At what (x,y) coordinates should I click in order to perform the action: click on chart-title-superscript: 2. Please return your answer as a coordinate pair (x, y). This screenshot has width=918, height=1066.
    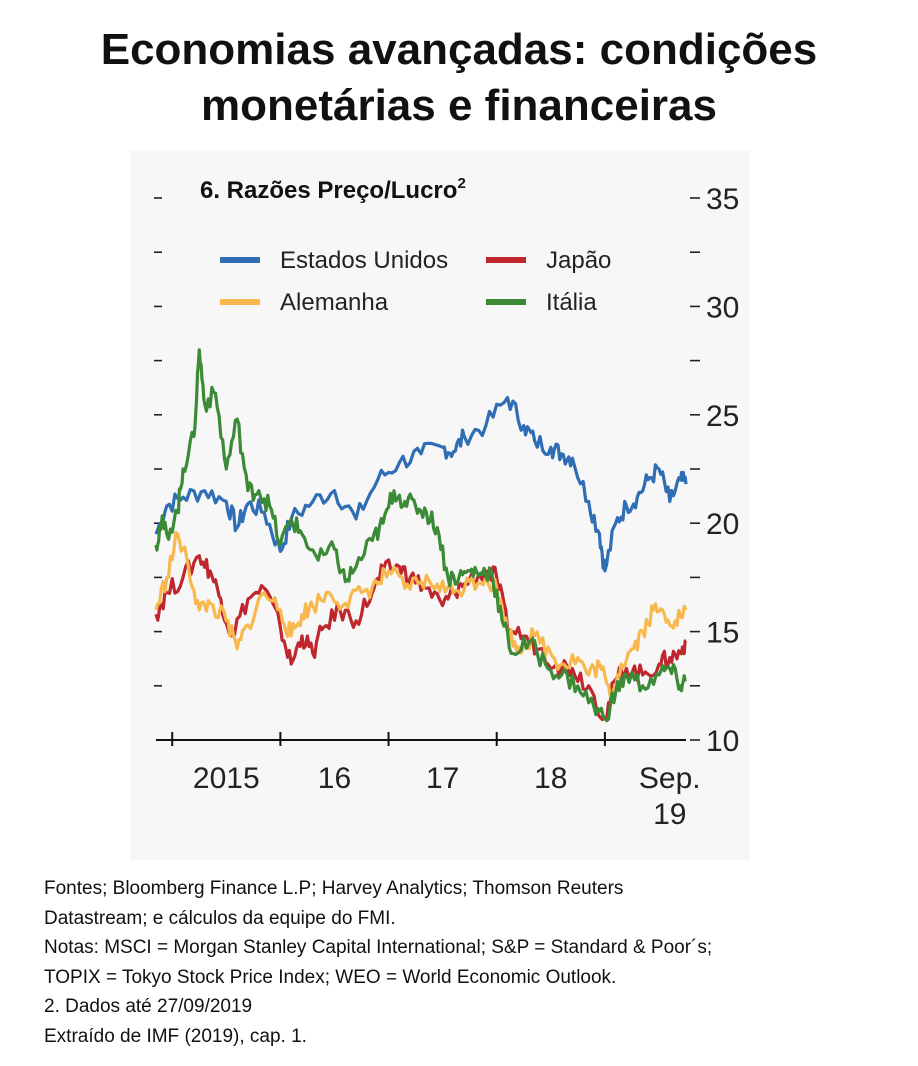
    Looking at the image, I should click on (461, 183).